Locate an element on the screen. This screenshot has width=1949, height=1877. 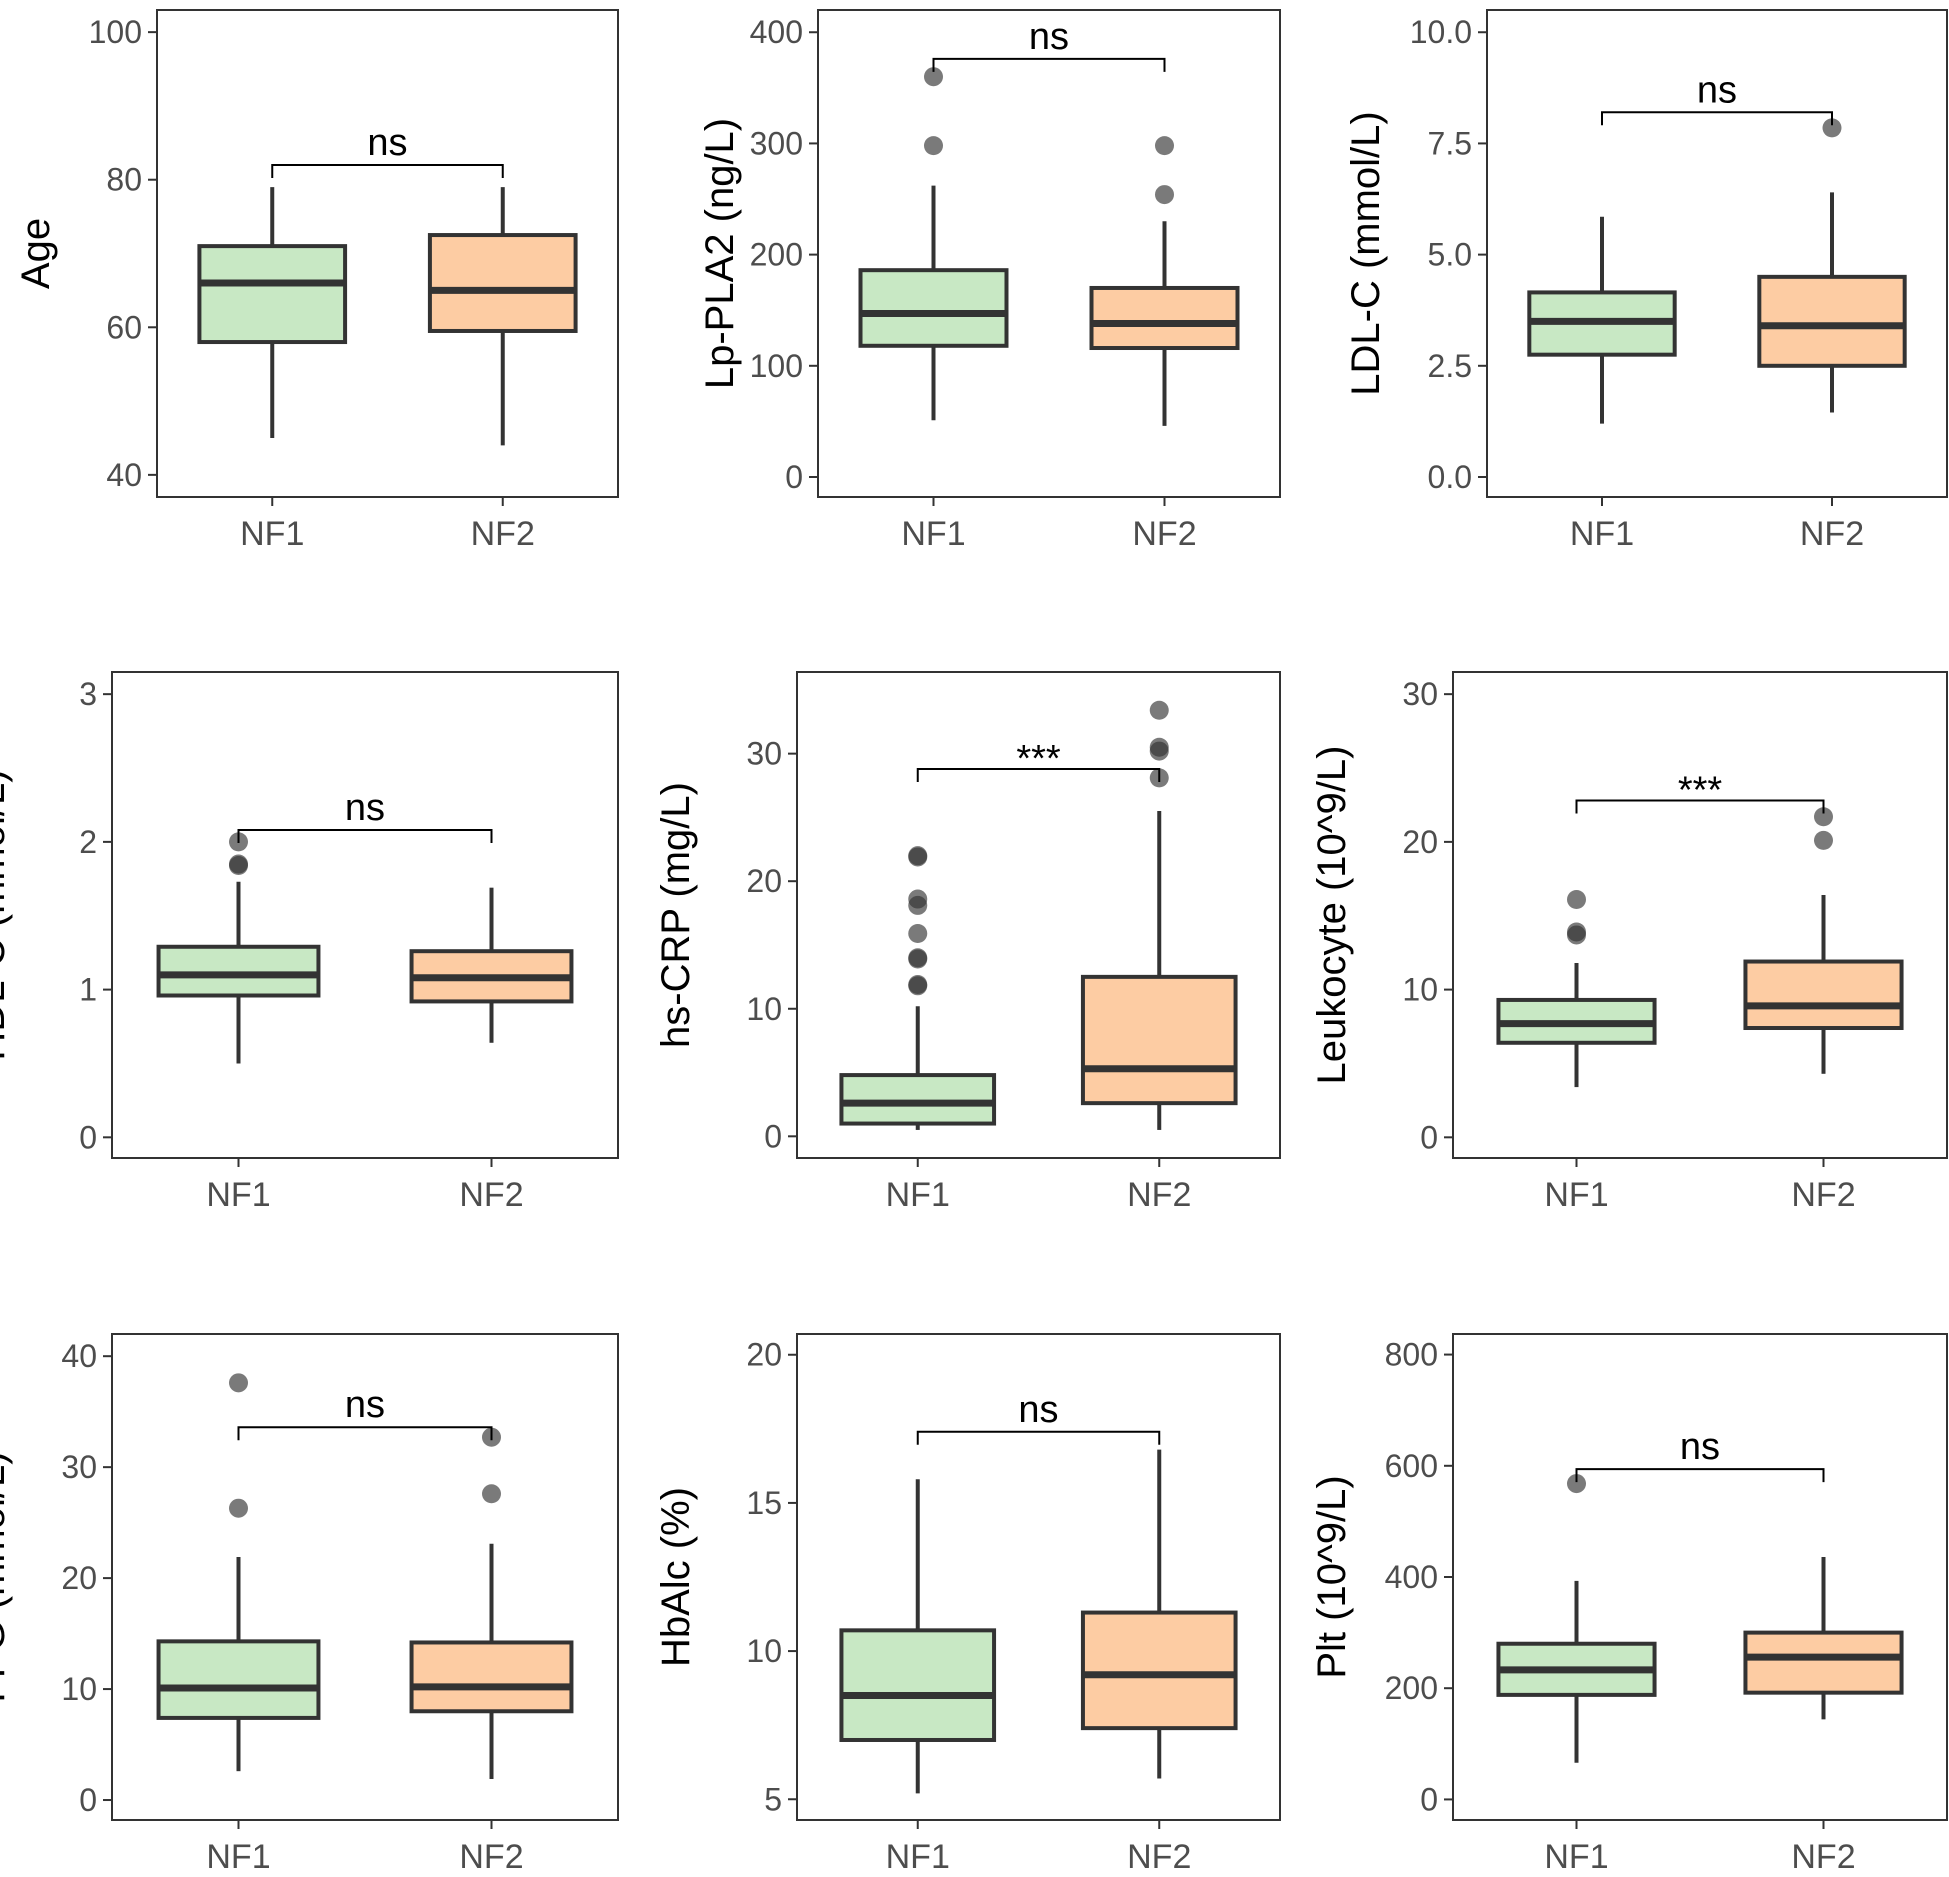
y-tick-label: 7.5 is located at coordinates (1450, 143).